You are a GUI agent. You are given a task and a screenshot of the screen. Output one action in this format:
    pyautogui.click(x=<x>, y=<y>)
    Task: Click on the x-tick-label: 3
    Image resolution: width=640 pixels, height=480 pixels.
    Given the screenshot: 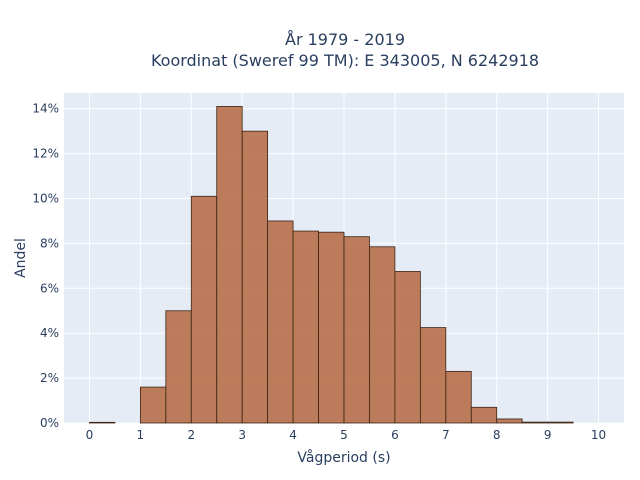 What is the action you would take?
    pyautogui.click(x=242, y=435)
    